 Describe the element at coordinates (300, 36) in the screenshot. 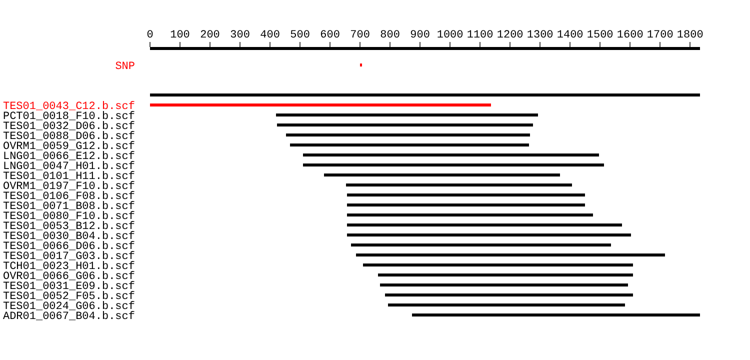

I see `x-tick-label: 500` at that location.